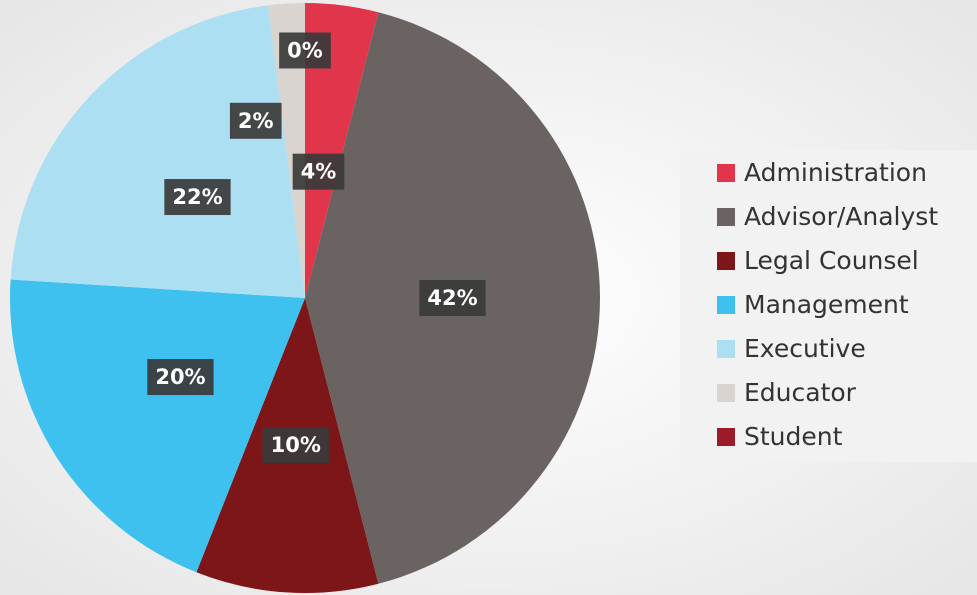 This screenshot has width=977, height=595. I want to click on data-label: 0%, so click(305, 51).